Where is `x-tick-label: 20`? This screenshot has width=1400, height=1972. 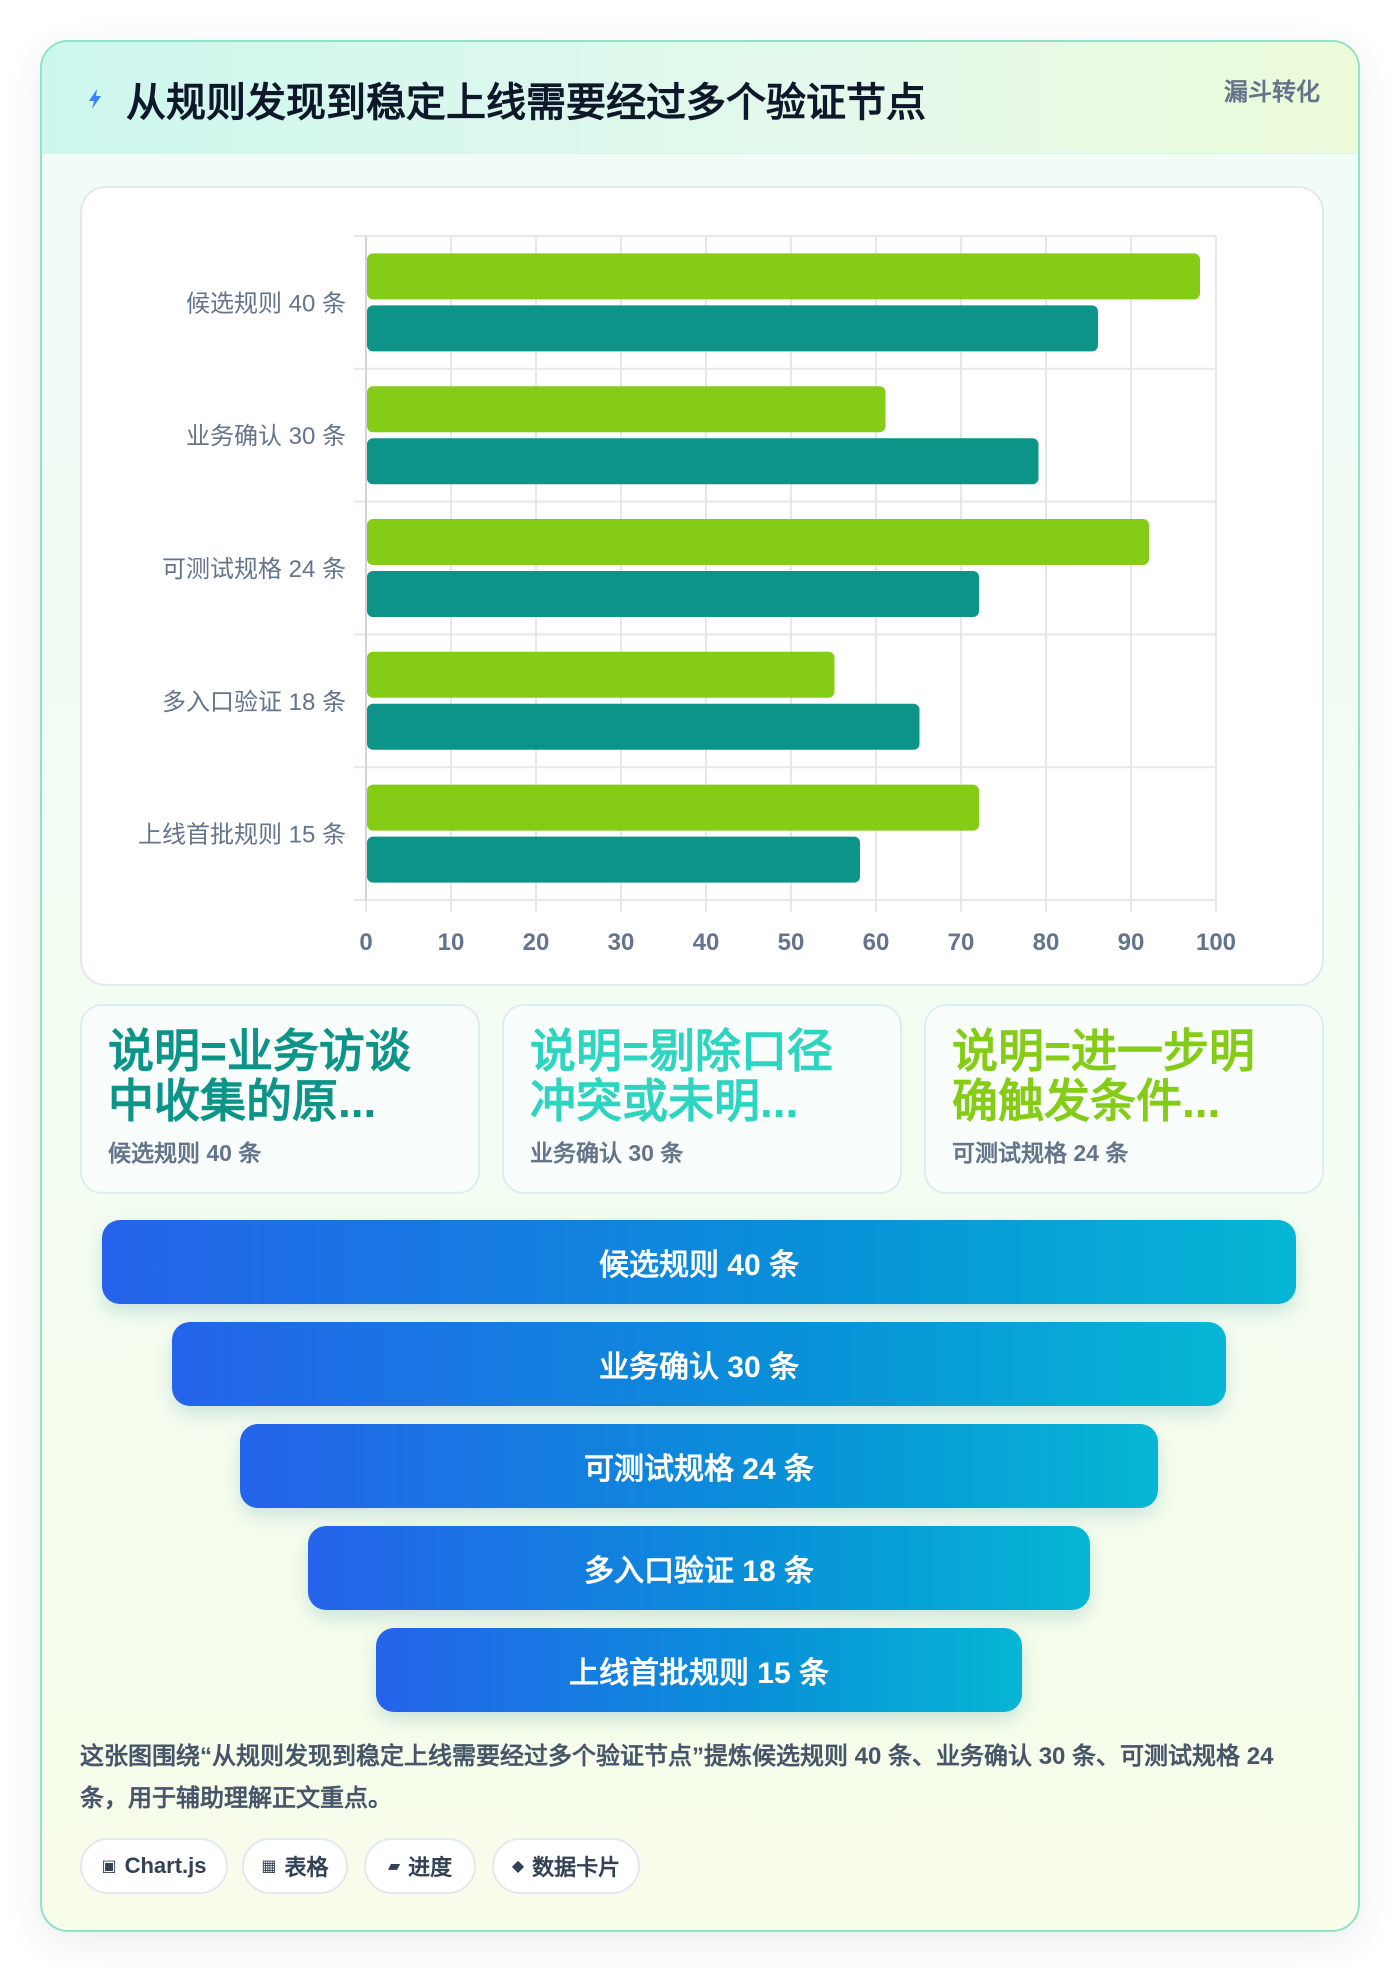
x-tick-label: 20 is located at coordinates (536, 942).